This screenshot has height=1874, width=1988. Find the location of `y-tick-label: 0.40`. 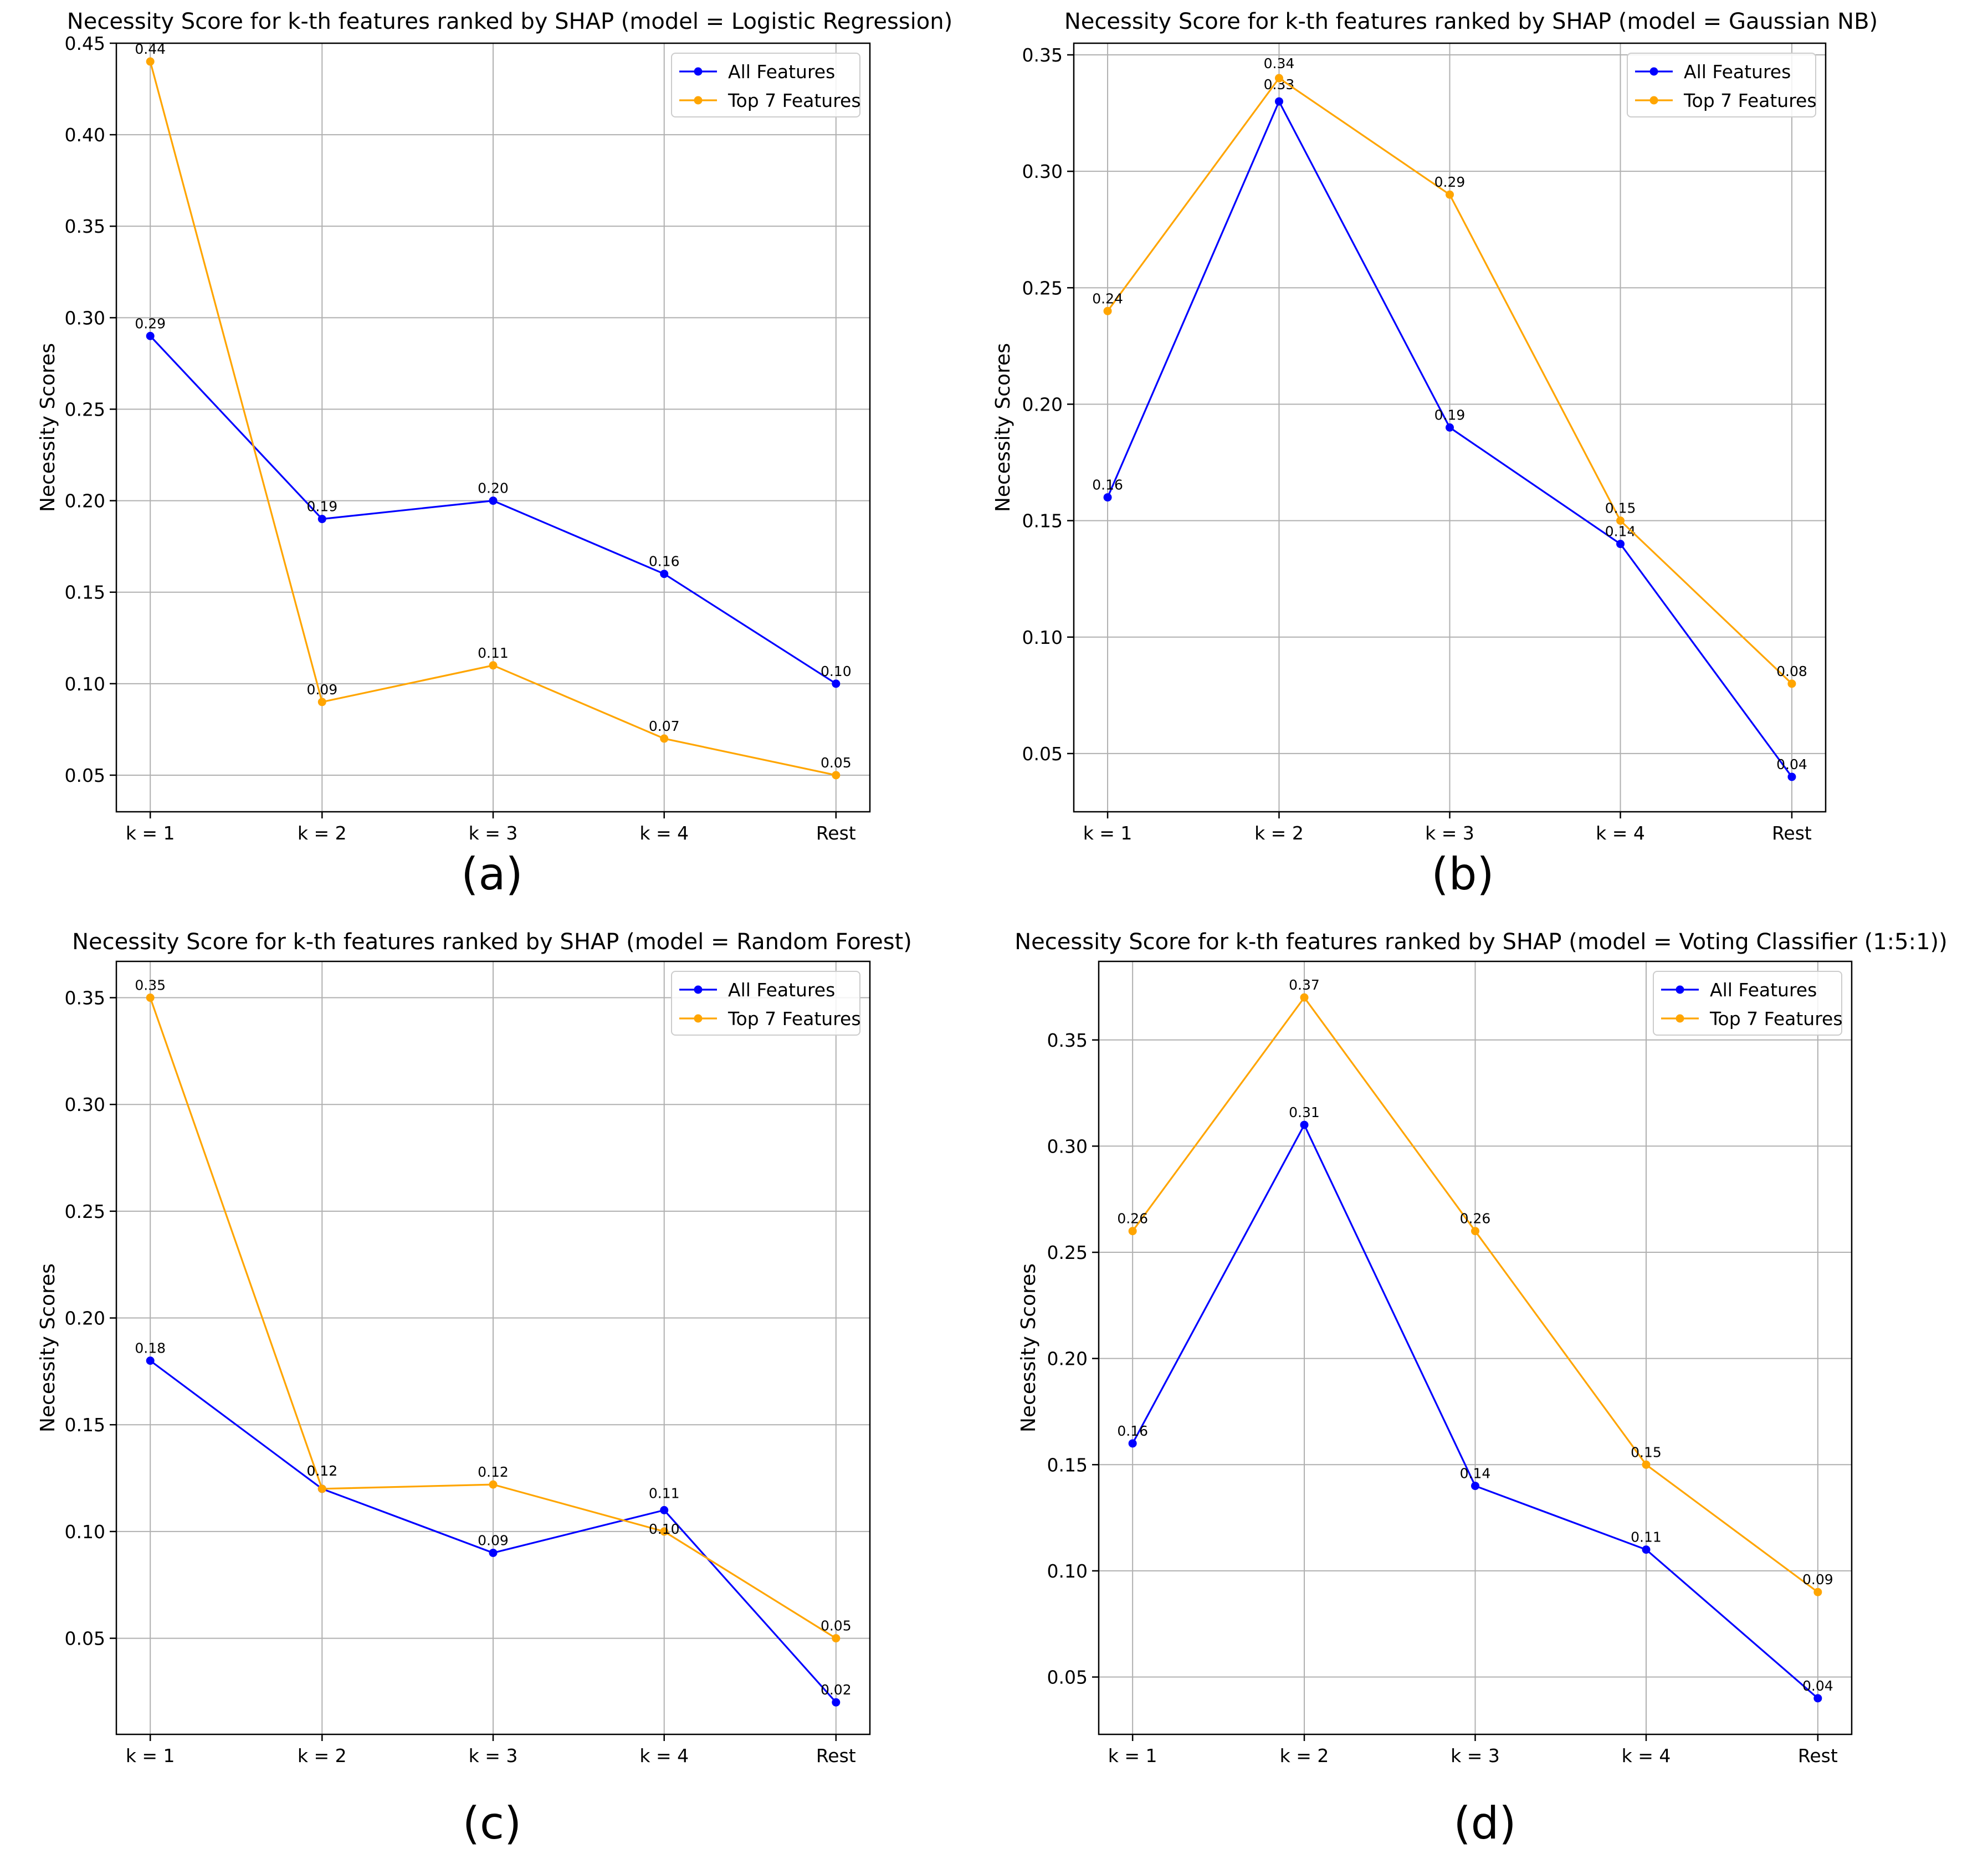

y-tick-label: 0.40 is located at coordinates (85, 135).